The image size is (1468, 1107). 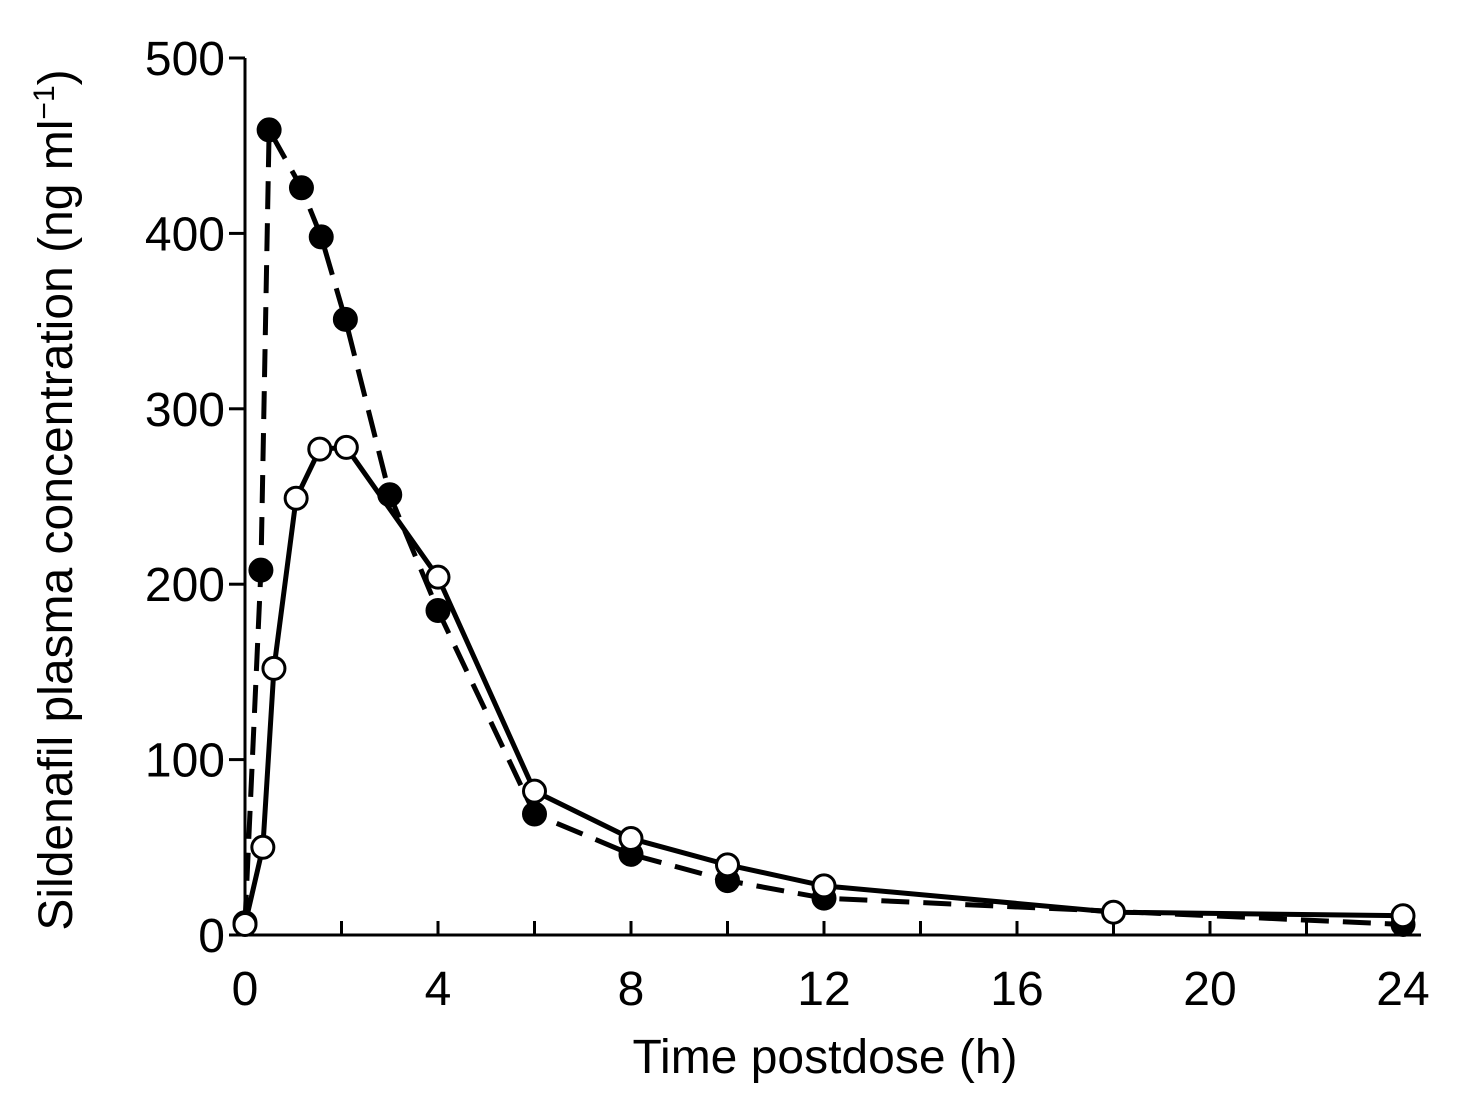 What do you see at coordinates (1209, 989) in the screenshot?
I see `x-tick-label: 20` at bounding box center [1209, 989].